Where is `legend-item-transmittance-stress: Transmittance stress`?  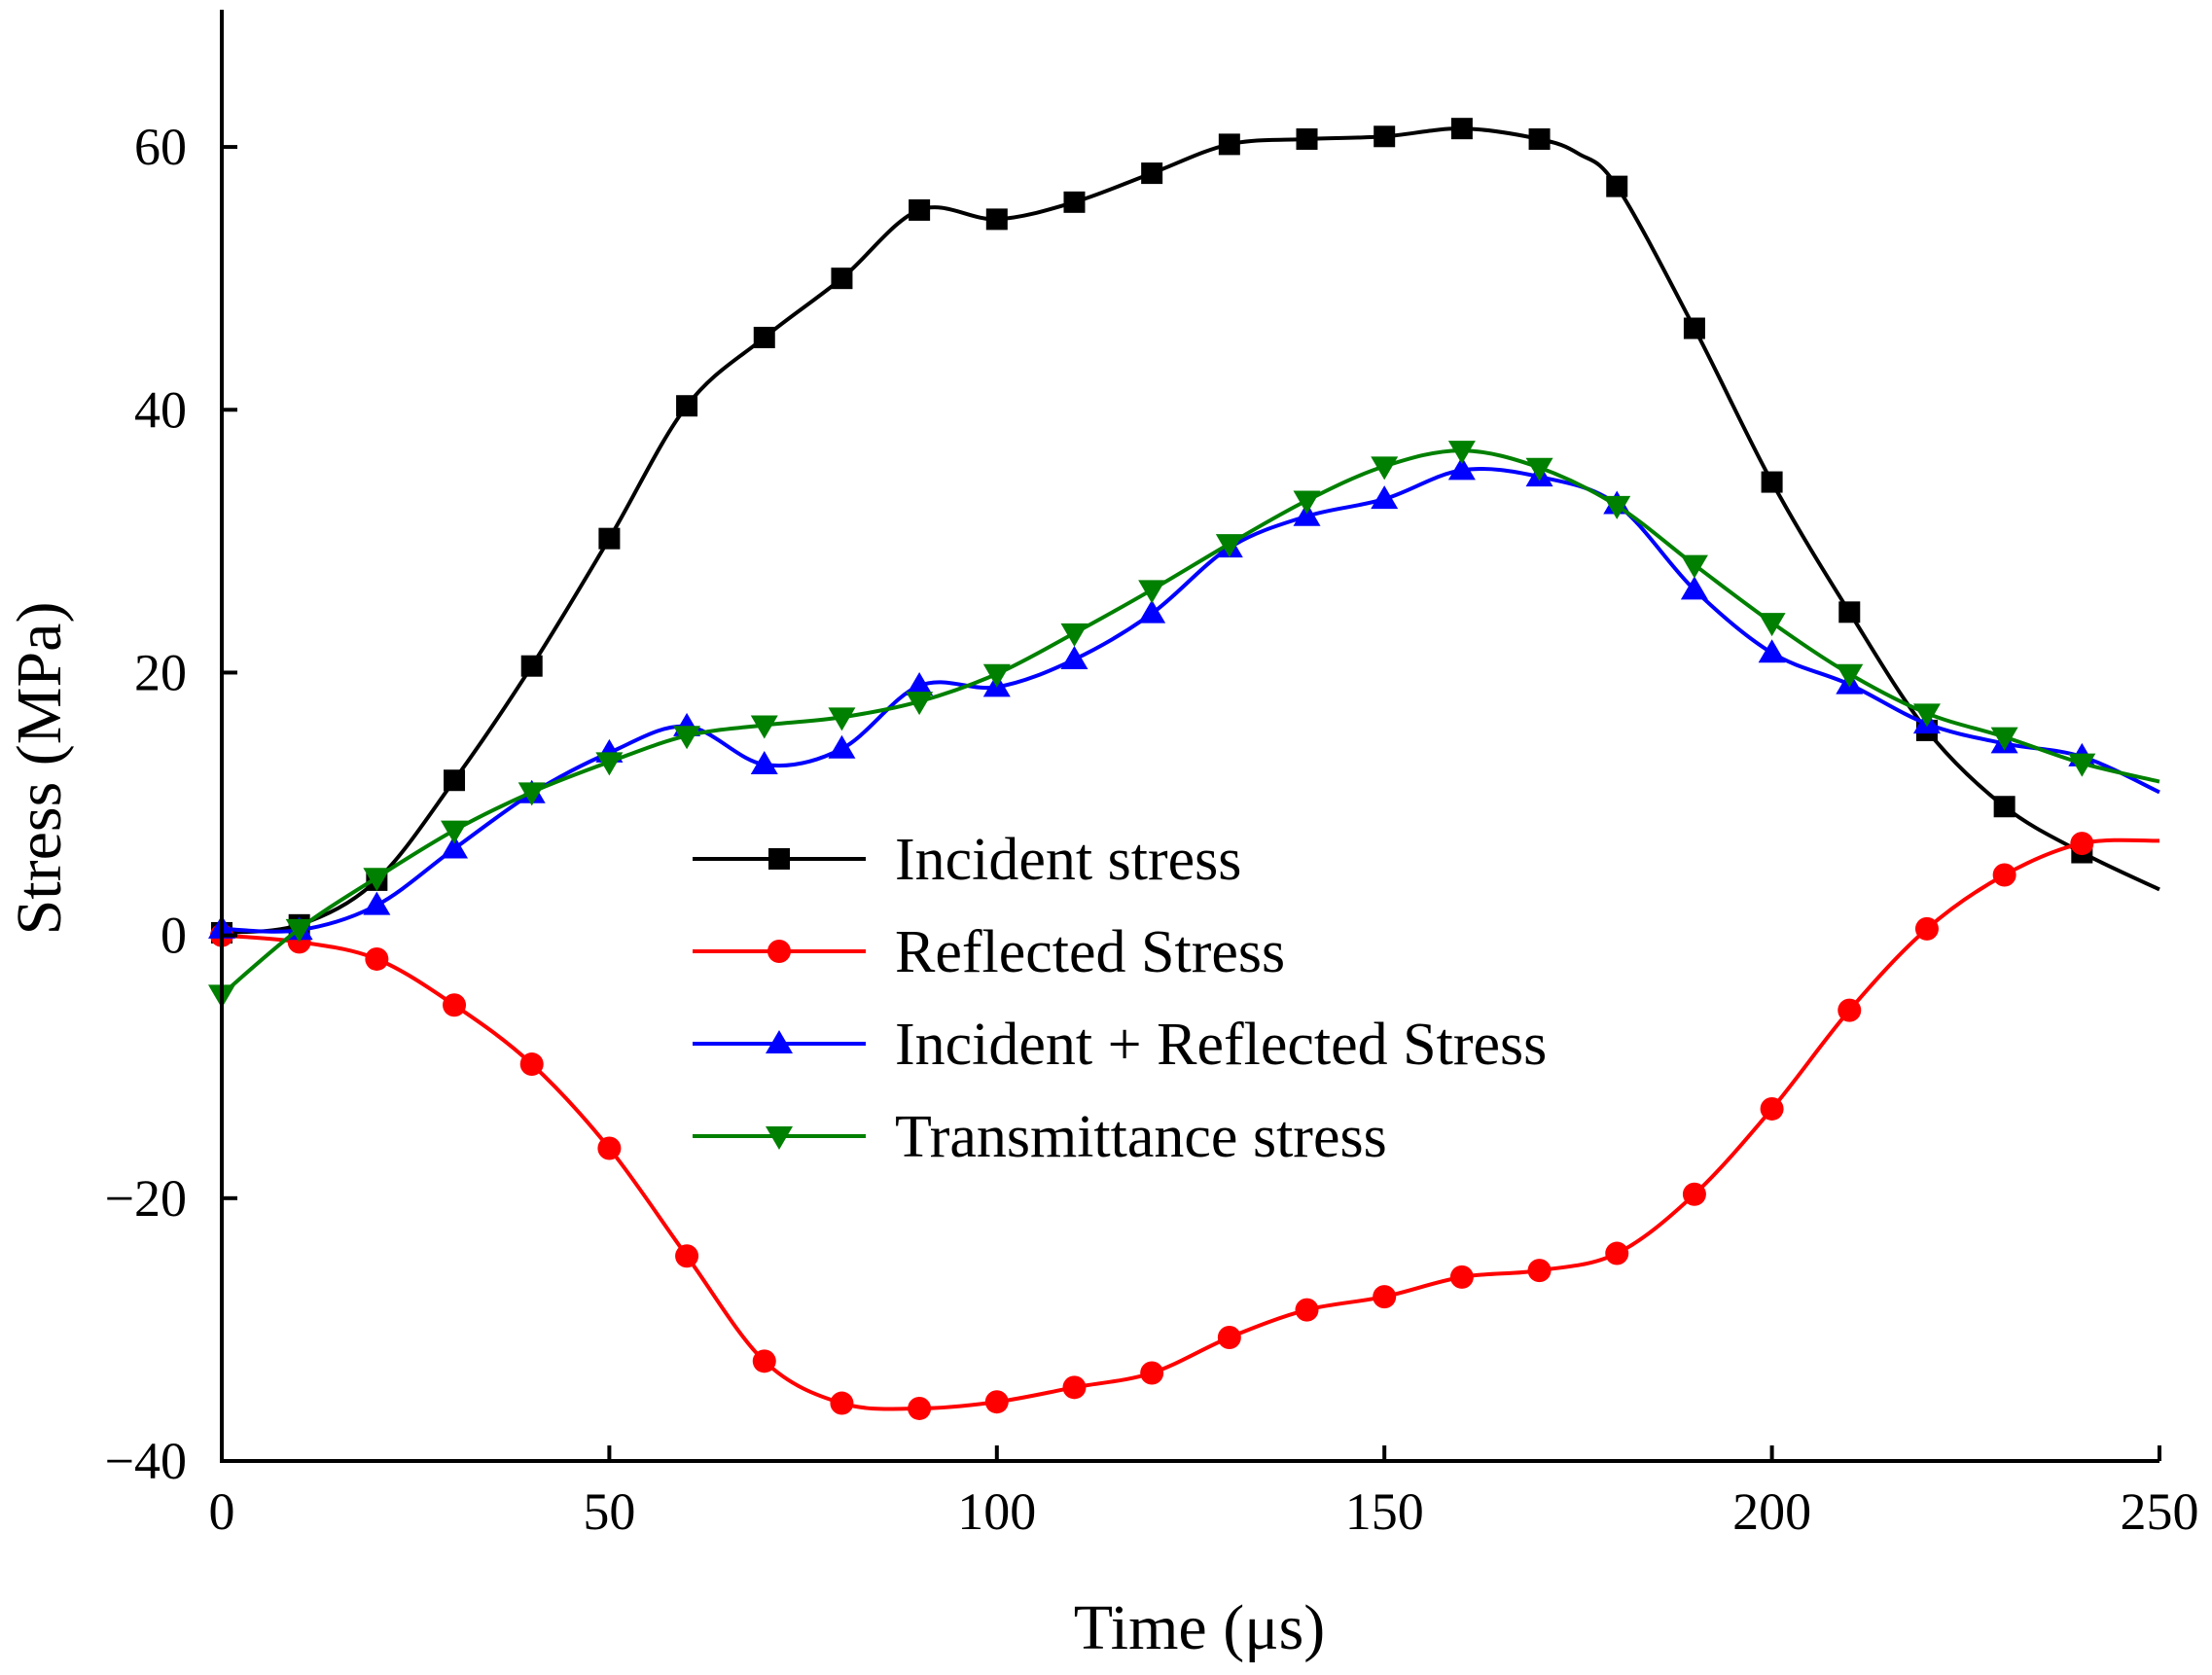
legend-item-transmittance-stress: Transmittance stress is located at coordinates (1040, 1137).